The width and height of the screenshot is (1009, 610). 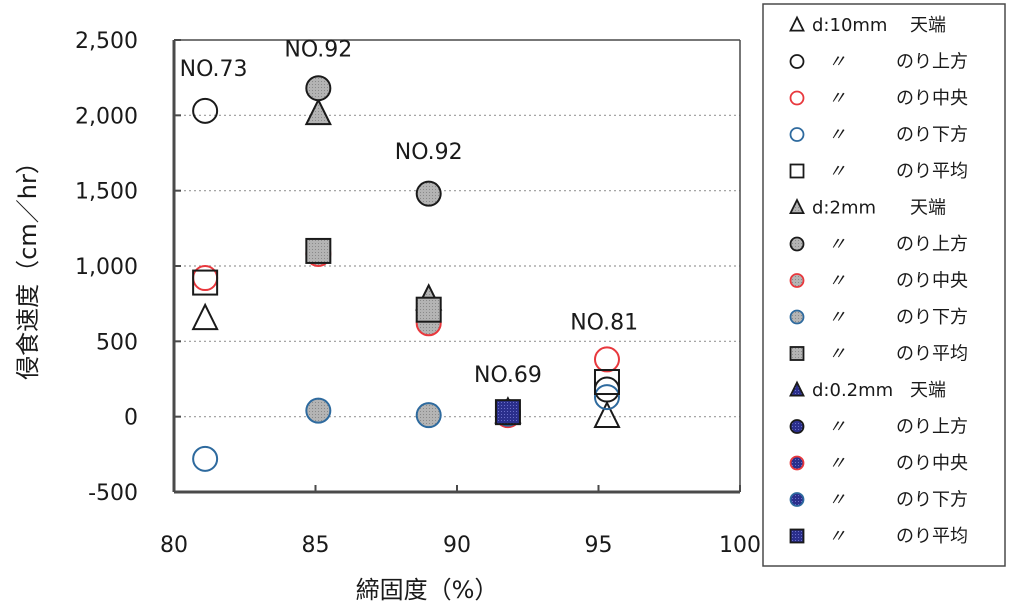 I want to click on legend-item: d:10mm 天端, so click(x=869, y=25).